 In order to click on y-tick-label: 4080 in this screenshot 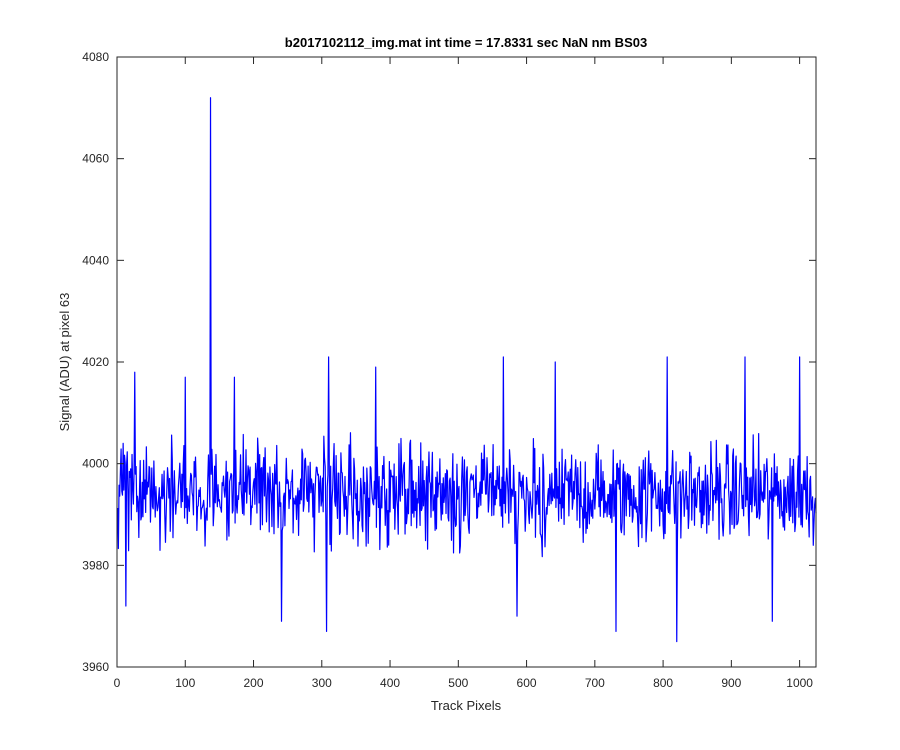, I will do `click(95, 57)`.